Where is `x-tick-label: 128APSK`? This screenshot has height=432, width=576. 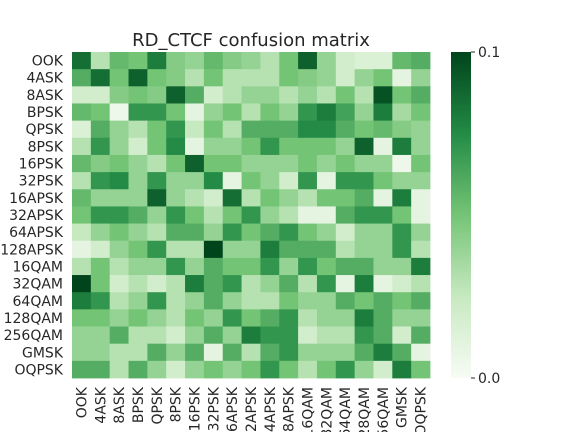
x-tick-label: 128APSK is located at coordinates (290, 409).